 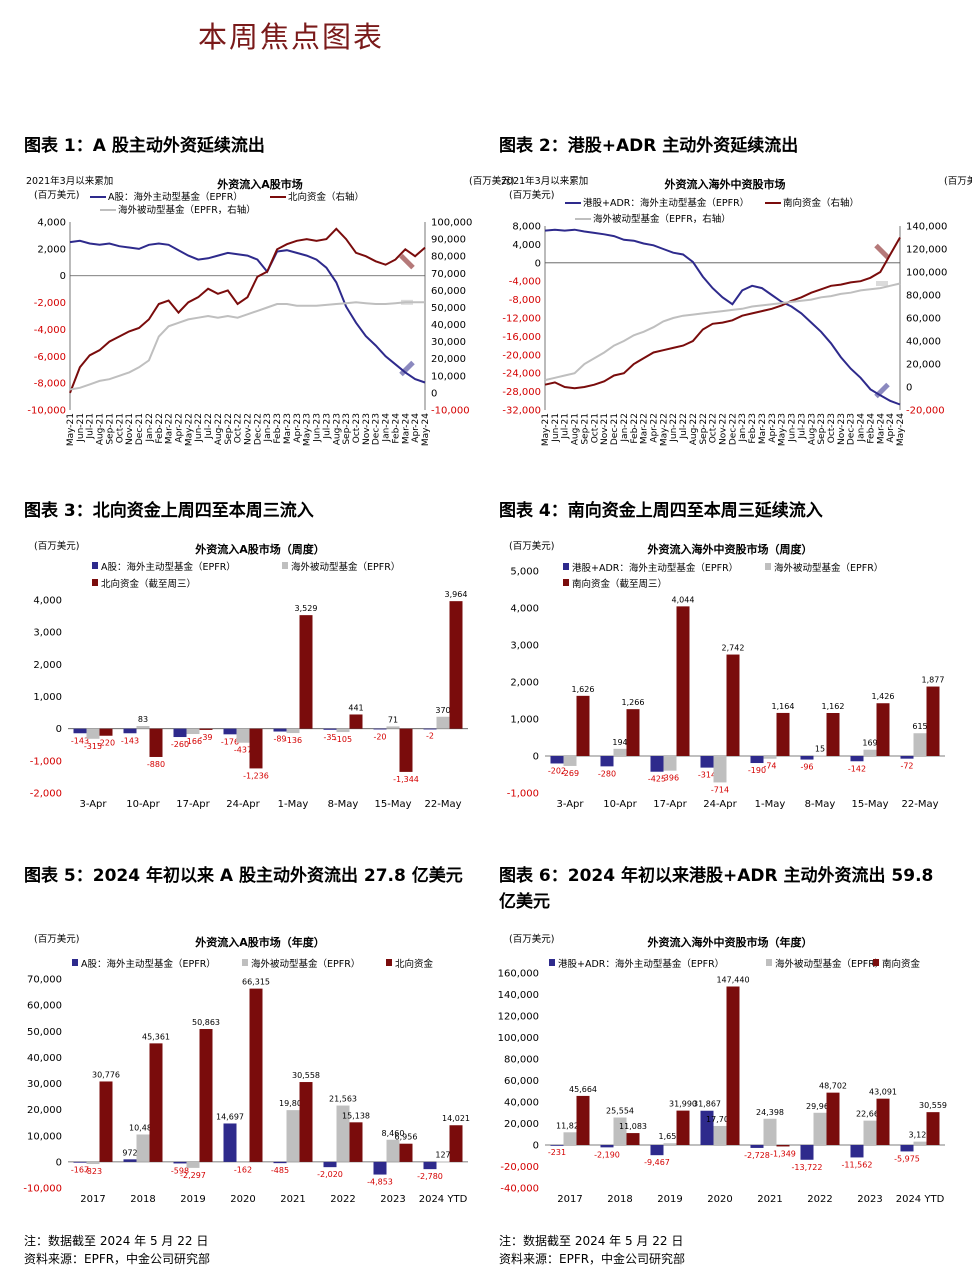 I want to click on data-label: 972, so click(x=129, y=1152).